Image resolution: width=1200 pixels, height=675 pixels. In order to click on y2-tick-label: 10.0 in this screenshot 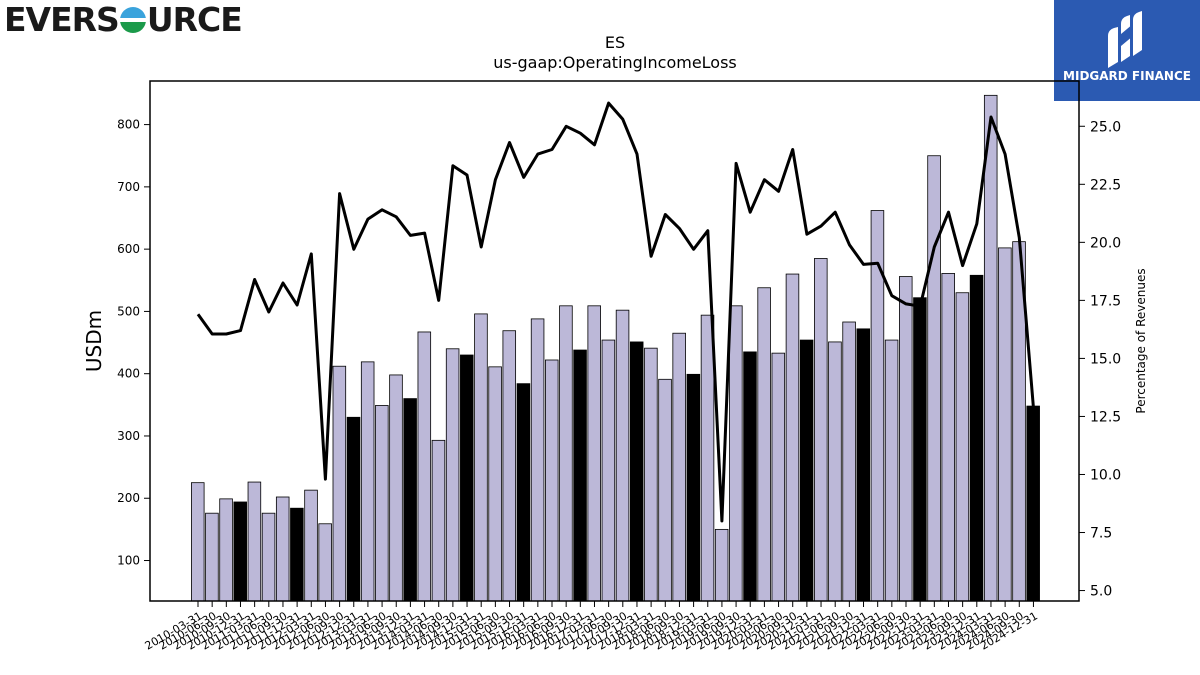, I will do `click(1105, 475)`.